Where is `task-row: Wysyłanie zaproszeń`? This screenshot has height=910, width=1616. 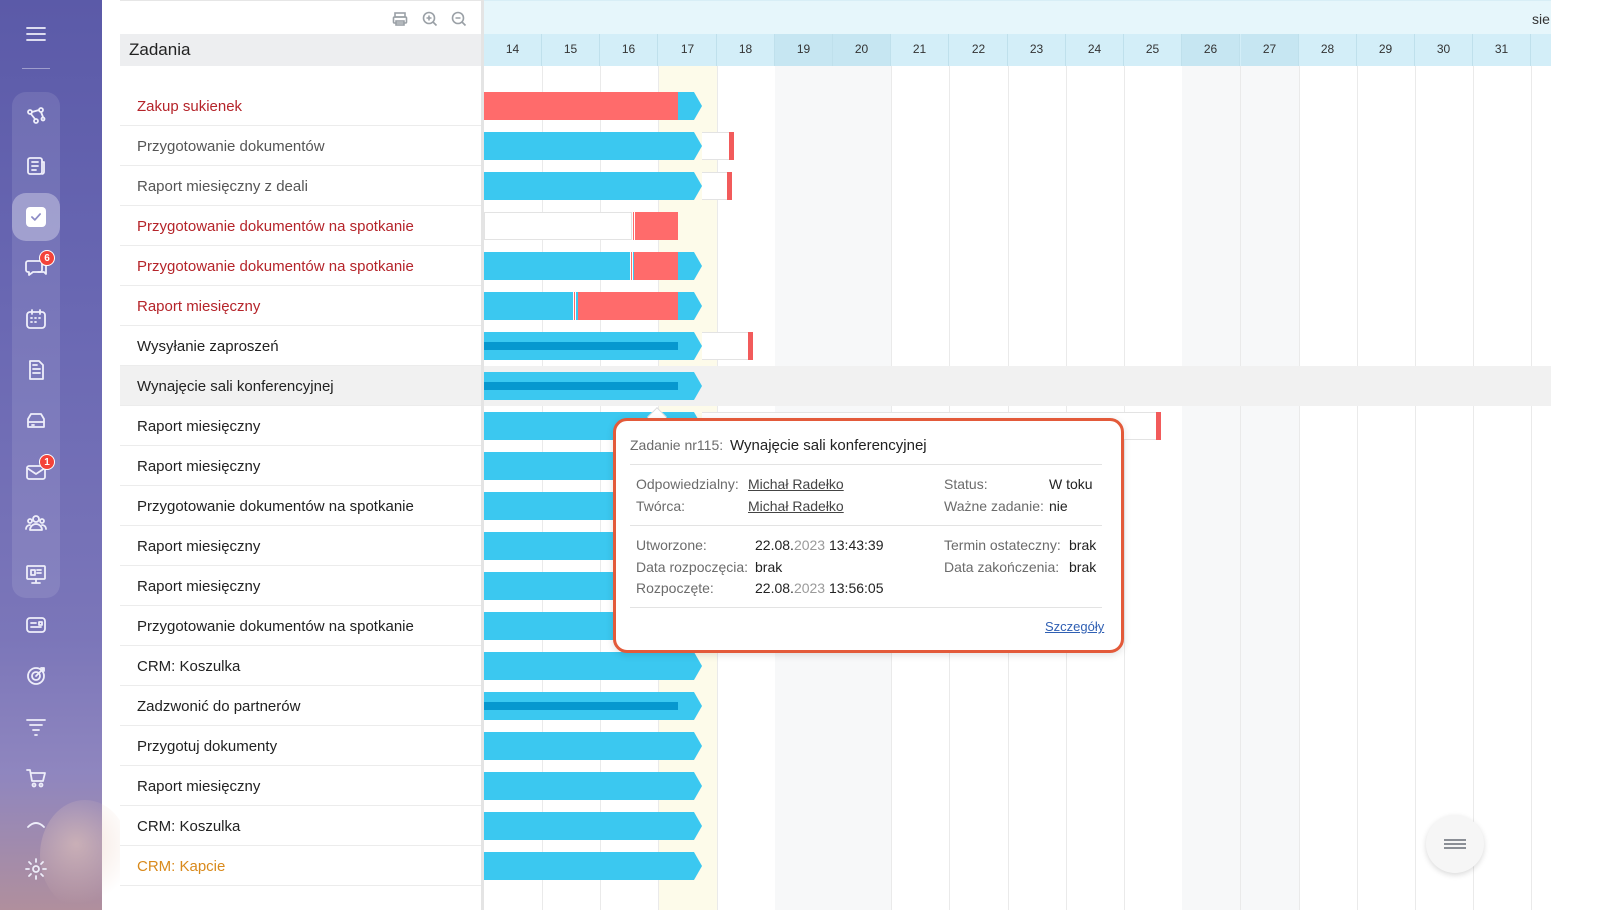
task-row: Wysyłanie zaproszeń is located at coordinates (301, 346).